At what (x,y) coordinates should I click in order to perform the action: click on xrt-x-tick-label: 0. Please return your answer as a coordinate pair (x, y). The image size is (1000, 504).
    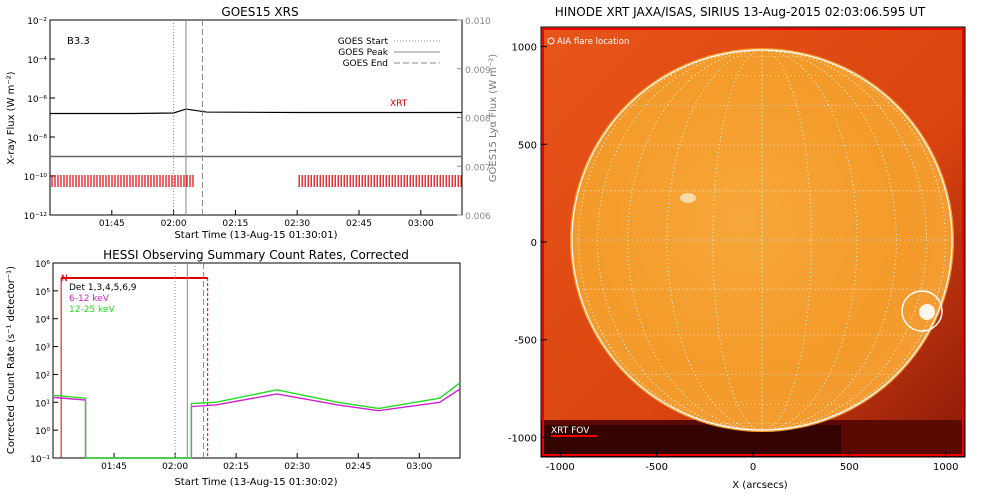
    Looking at the image, I should click on (753, 467).